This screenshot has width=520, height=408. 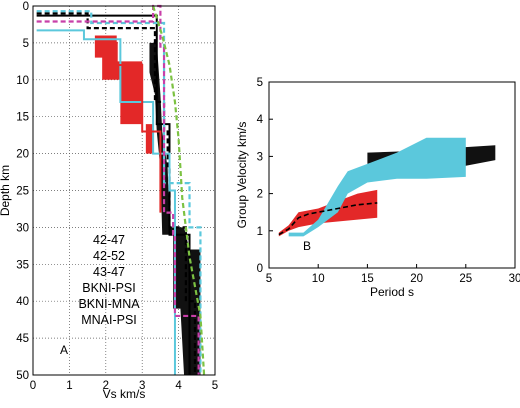 I want to click on x-tick-label: 4, so click(x=178, y=386).